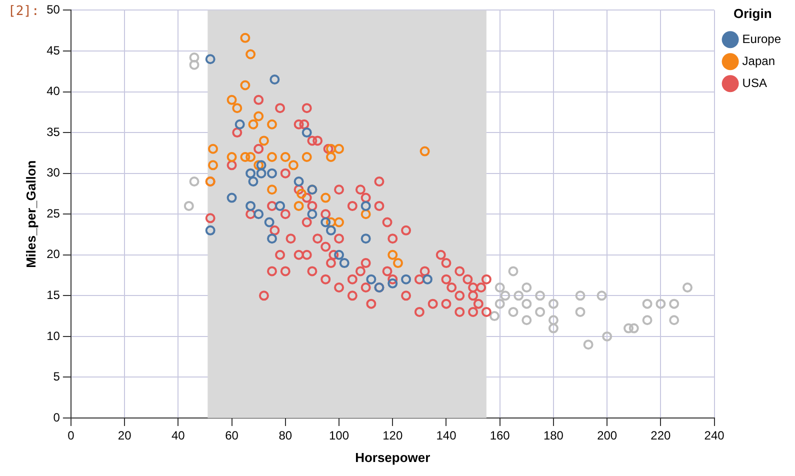  Describe the element at coordinates (125, 435) in the screenshot. I see `x-tick-label: 20` at that location.